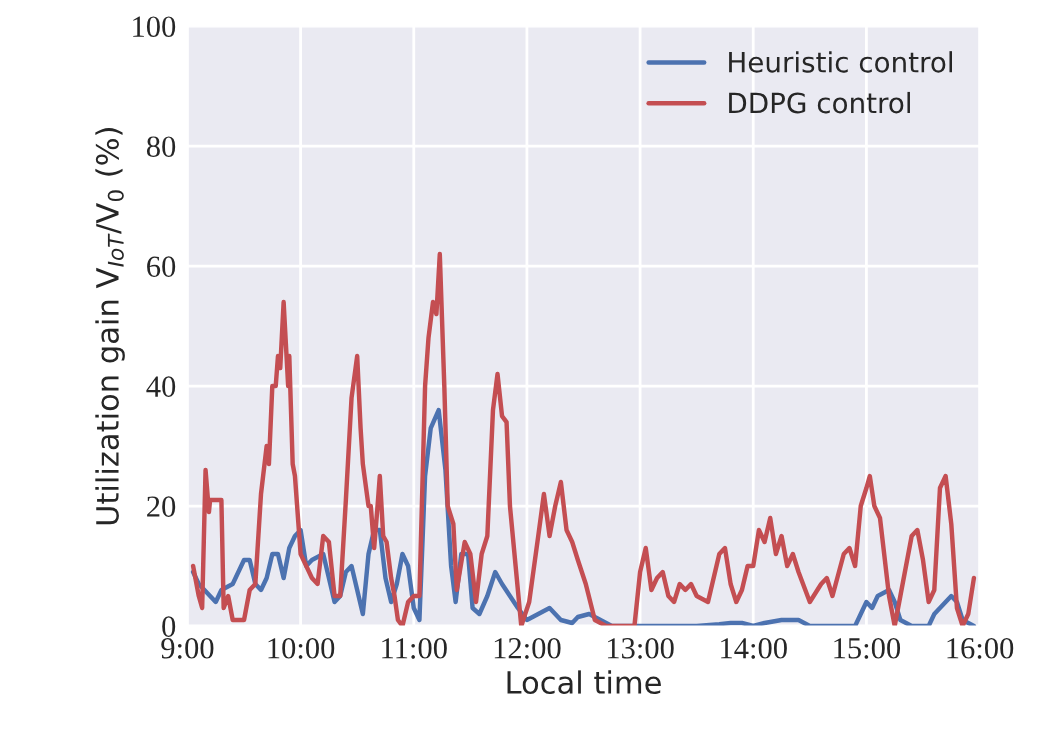 The height and width of the screenshot is (747, 1059). What do you see at coordinates (301, 648) in the screenshot?
I see `x-tick-label: 10:00` at bounding box center [301, 648].